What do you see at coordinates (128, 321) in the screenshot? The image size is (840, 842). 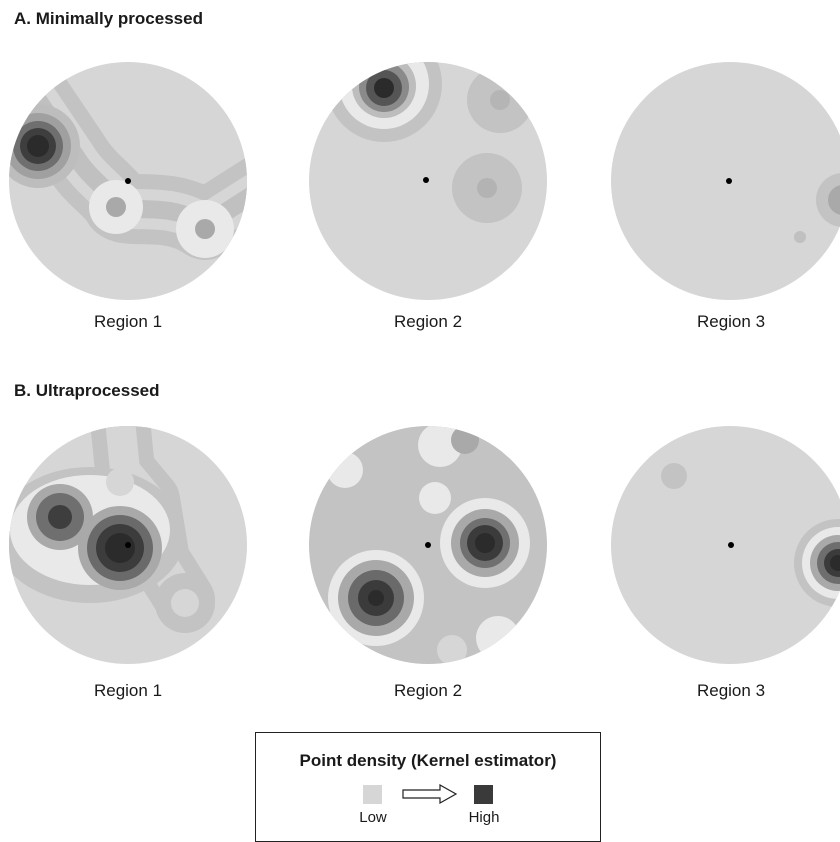 I see `label-a-region-1: Region 1` at bounding box center [128, 321].